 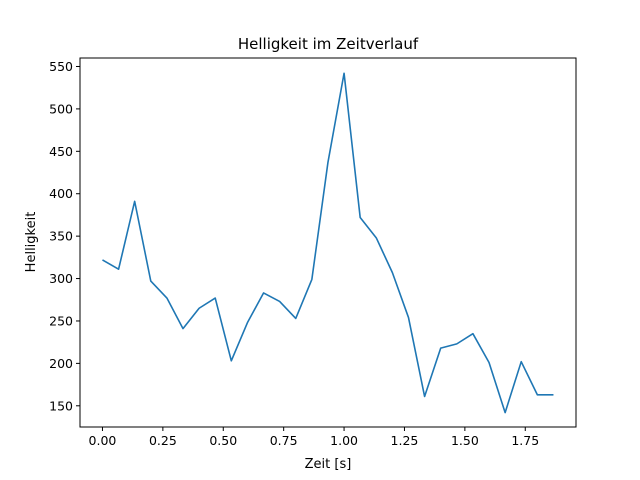 I want to click on y-tick-label: 500, so click(x=61, y=108).